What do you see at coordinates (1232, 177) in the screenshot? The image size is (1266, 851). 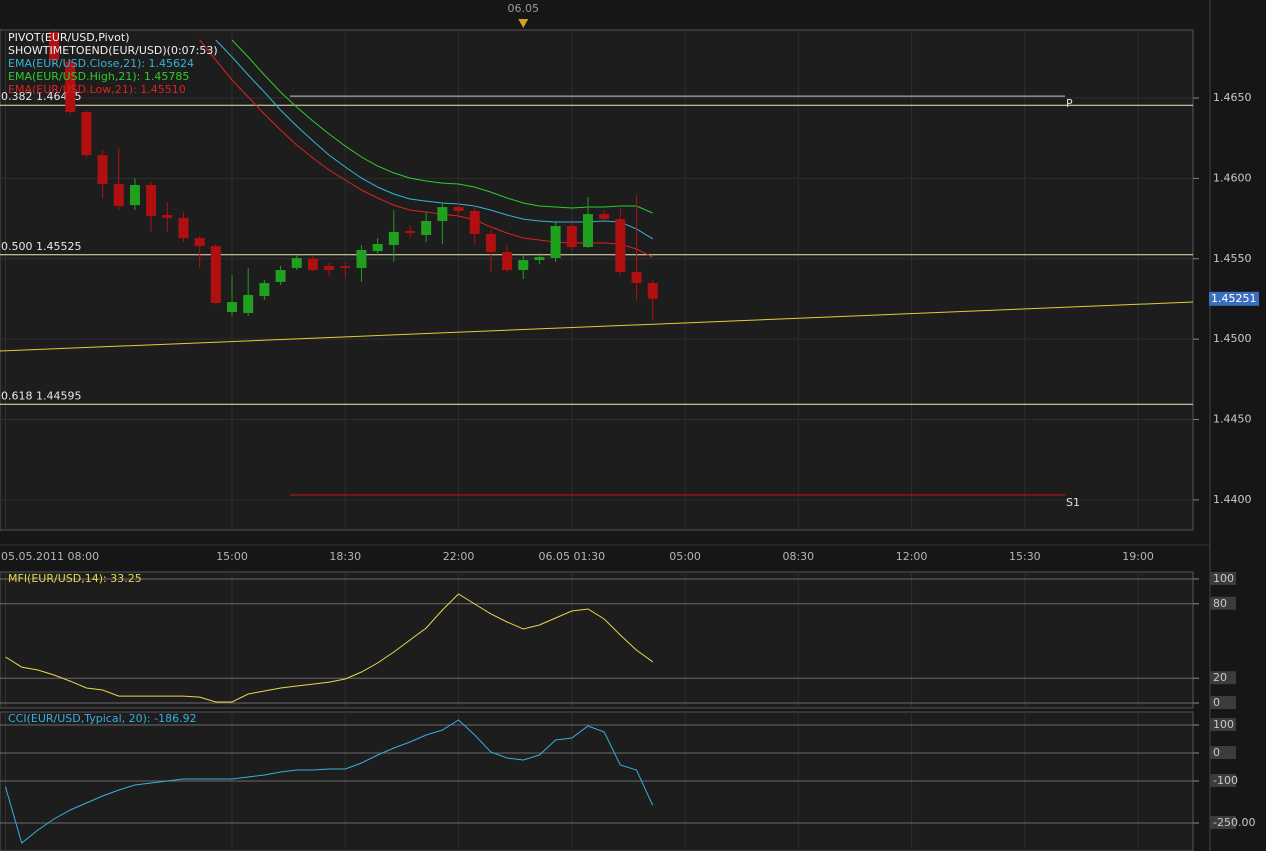 I see `y-tick-label: 1.4600` at bounding box center [1232, 177].